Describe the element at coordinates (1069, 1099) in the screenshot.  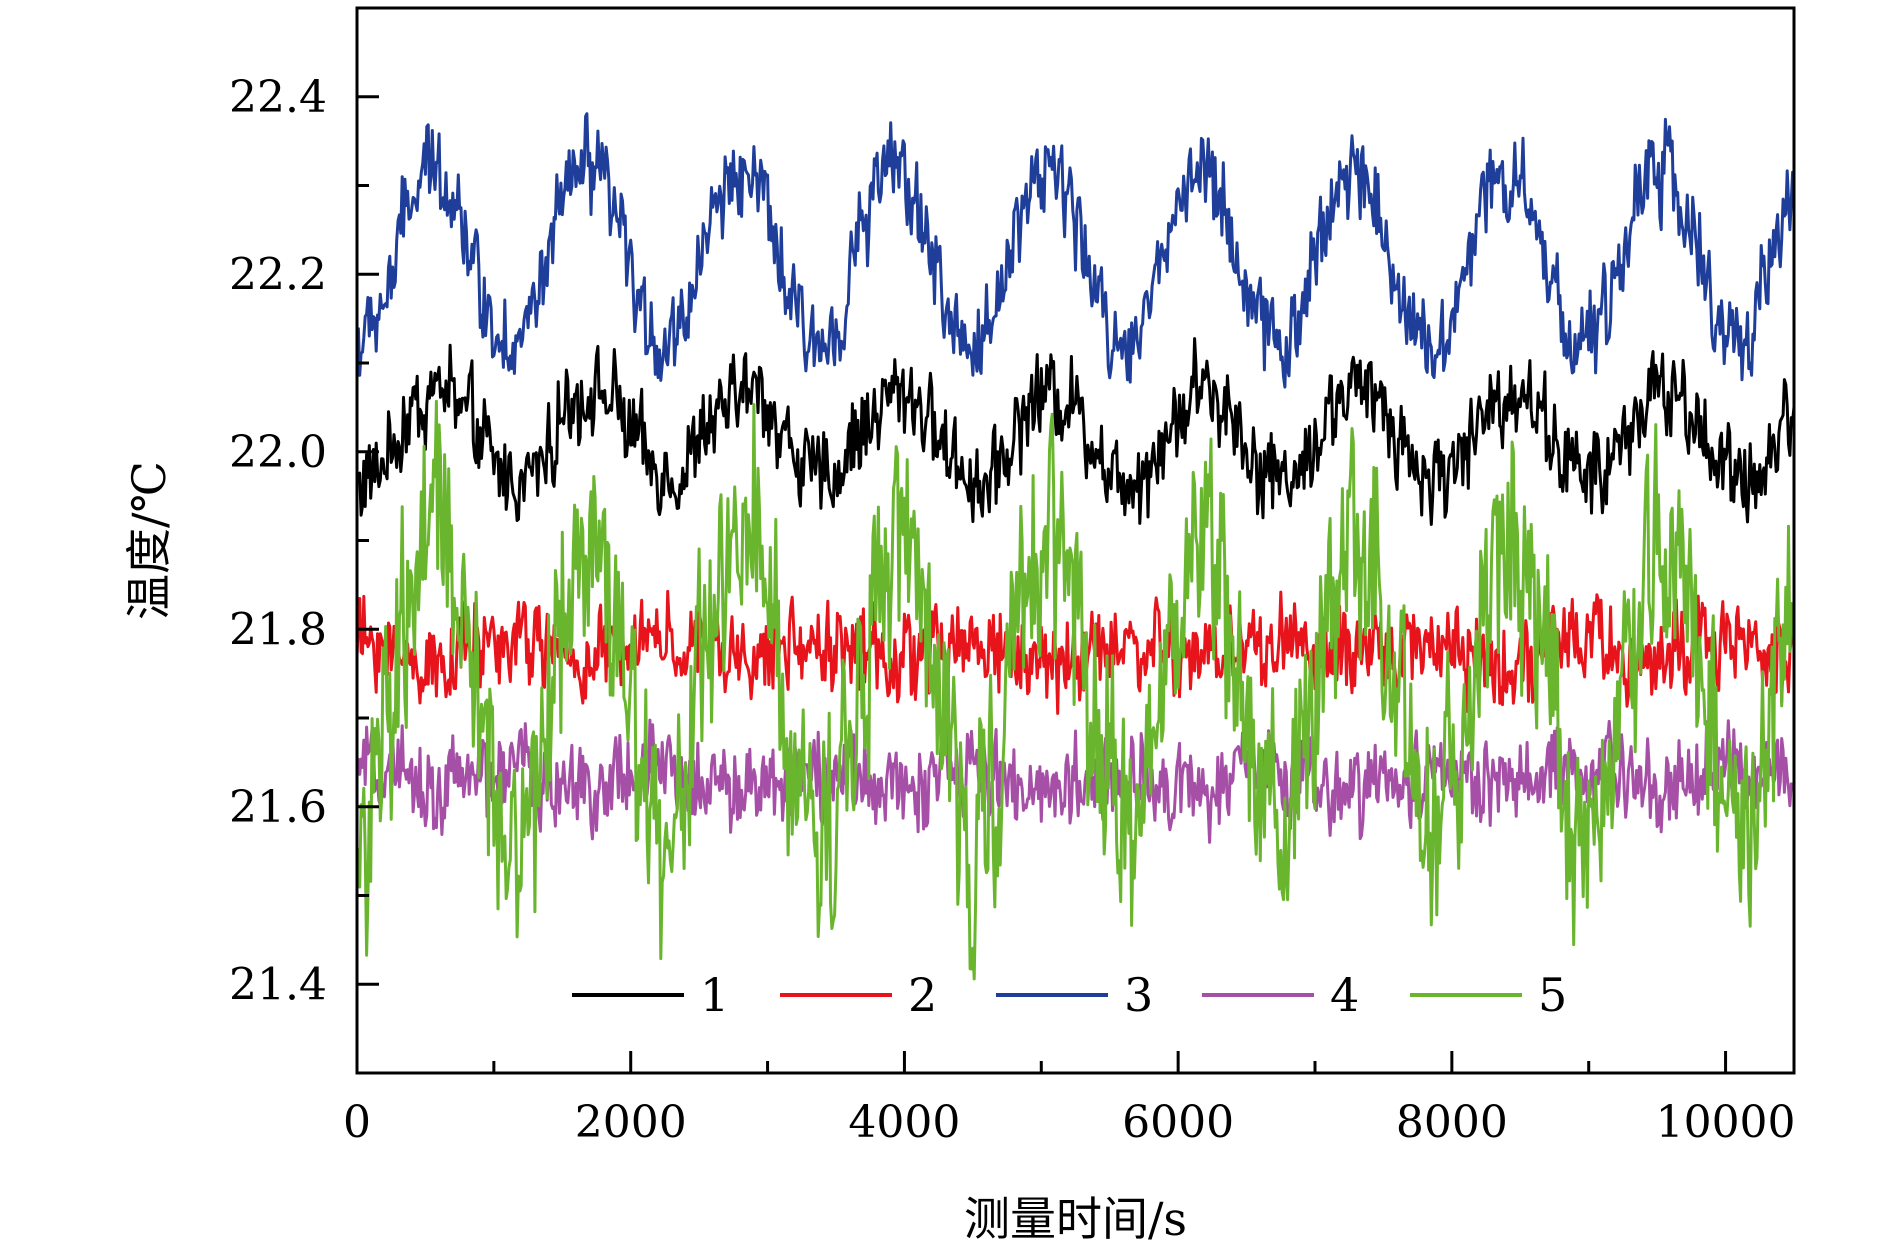
I see `x-axis: 0 2000 4000 6000 8000 10000` at that location.